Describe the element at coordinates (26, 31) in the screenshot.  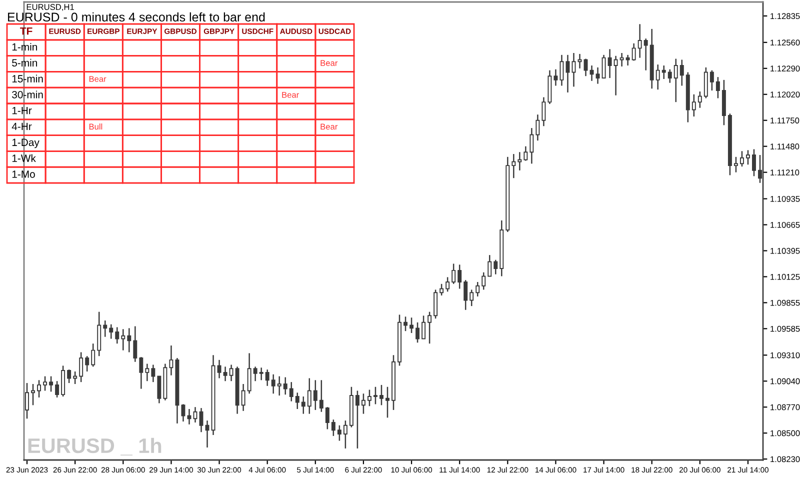
I see `text: TF` at that location.